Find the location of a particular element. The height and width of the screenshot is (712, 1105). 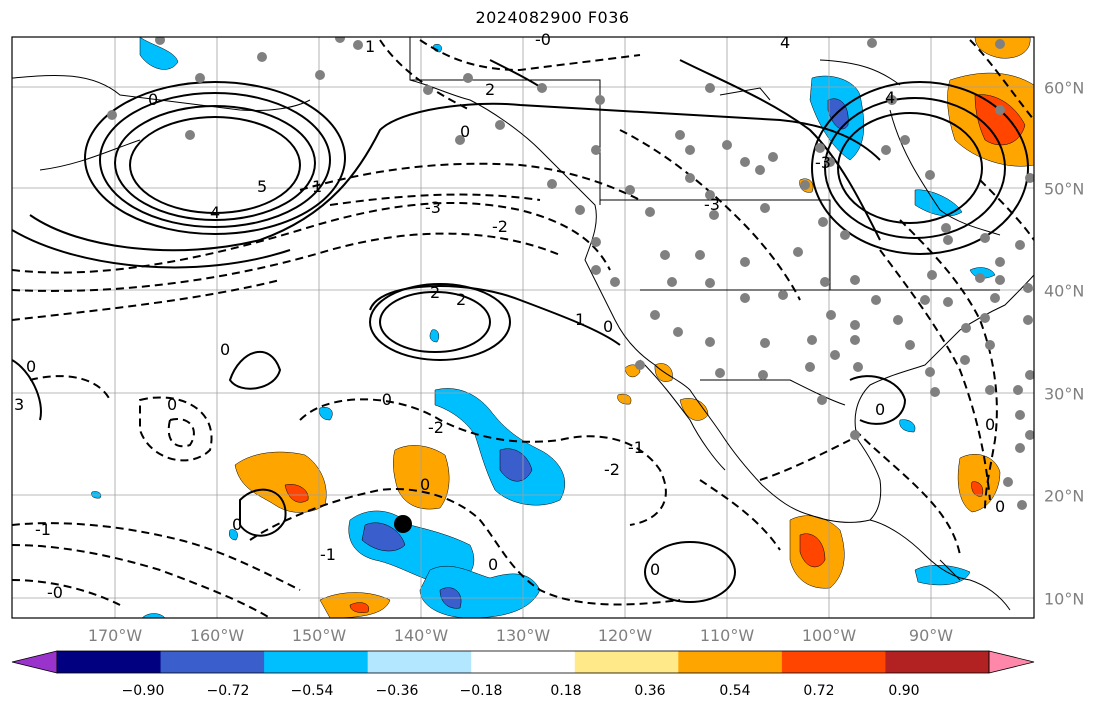

lon-label: 130°W is located at coordinates (523, 635).